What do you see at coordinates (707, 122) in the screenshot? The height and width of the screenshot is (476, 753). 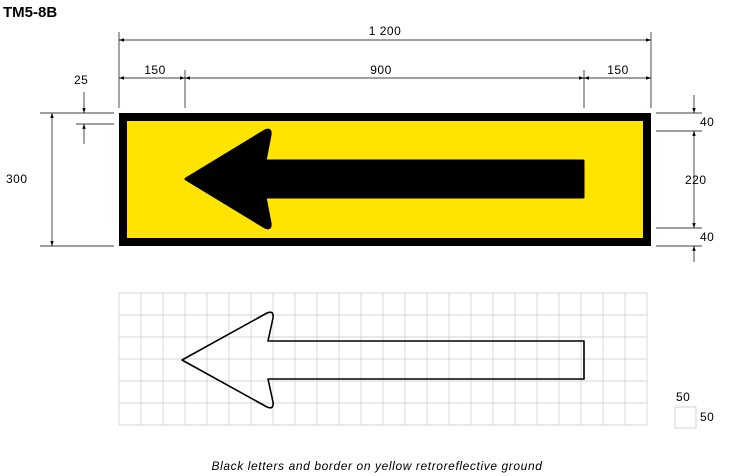 I see `dim-top-gap: 40` at bounding box center [707, 122].